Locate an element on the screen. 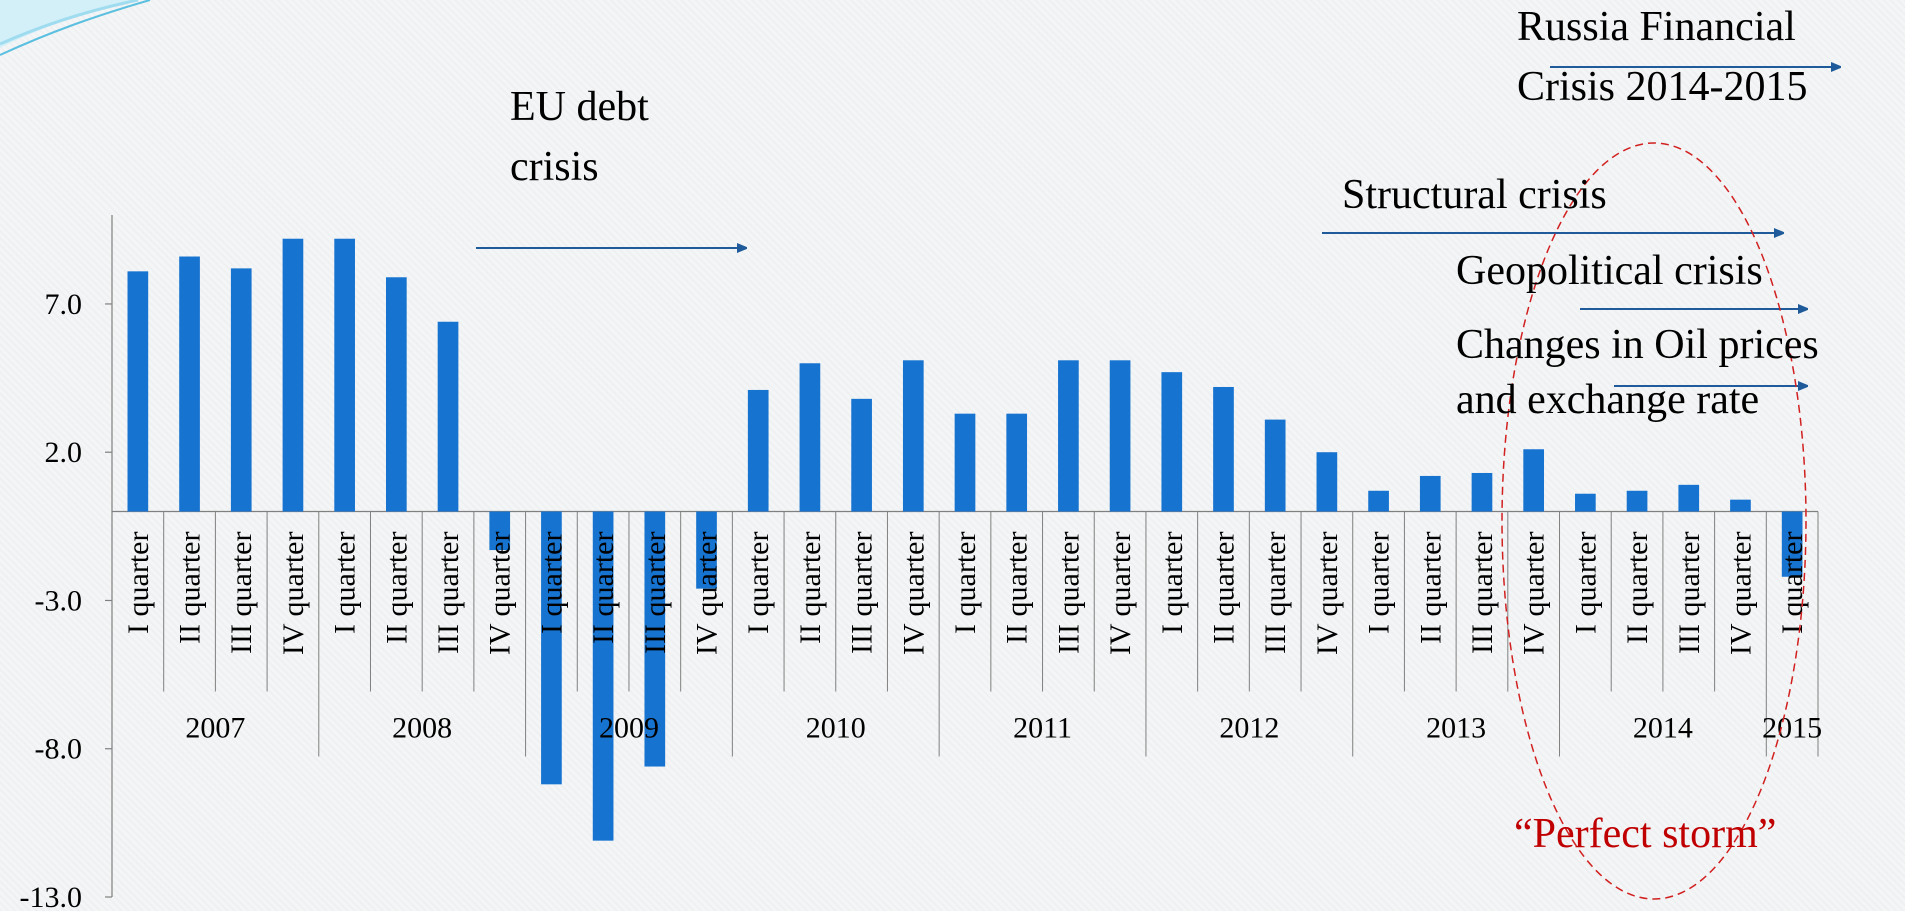 The height and width of the screenshot is (911, 1905). year-label: 2009 is located at coordinates (629, 728).